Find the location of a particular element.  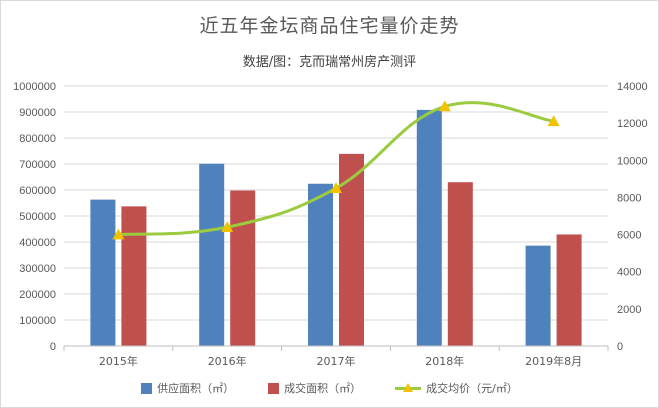

y-left-tick-label: 500000 is located at coordinates (37, 217).